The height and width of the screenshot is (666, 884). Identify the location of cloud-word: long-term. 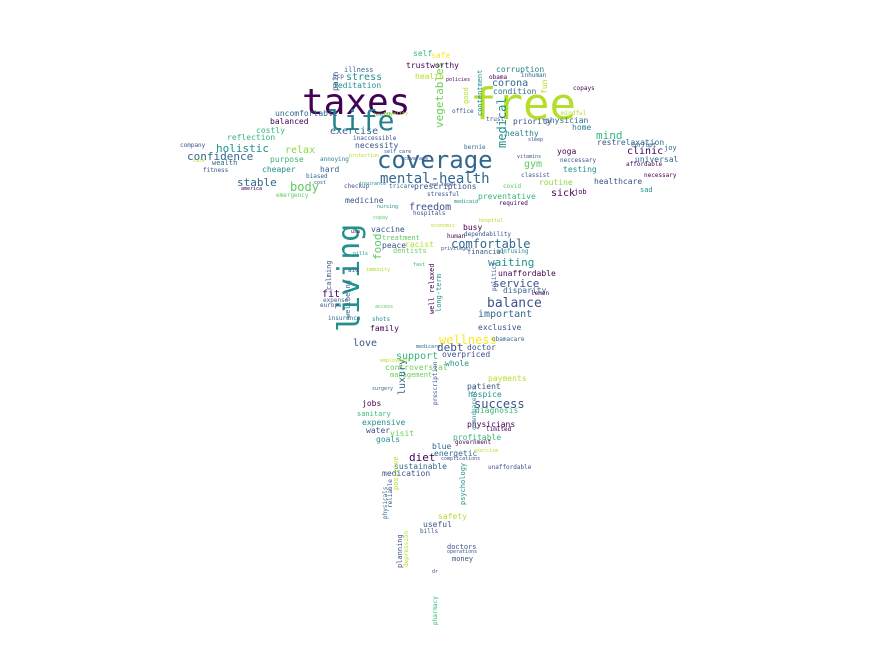
(439, 293).